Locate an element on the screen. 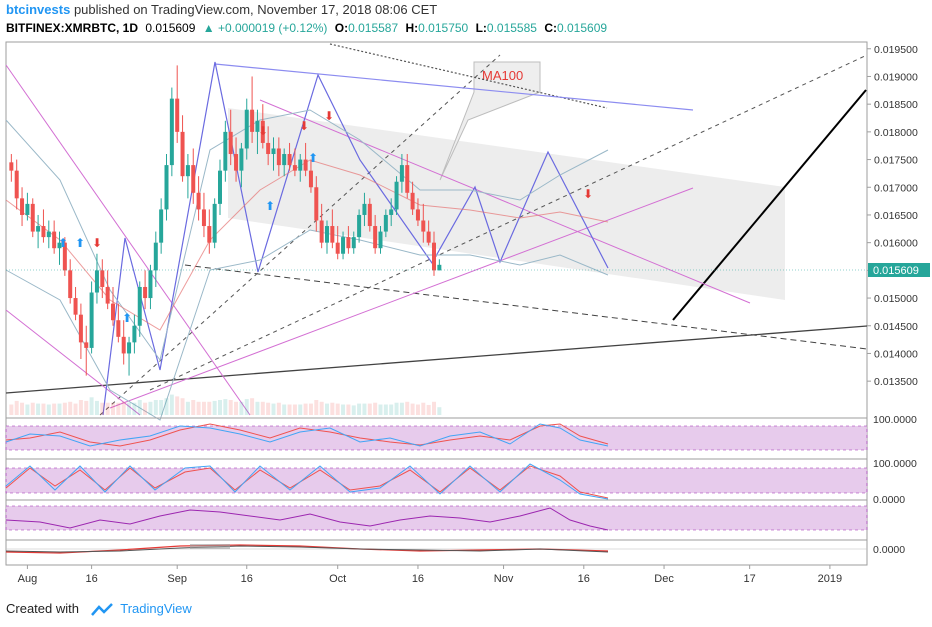 The width and height of the screenshot is (932, 627). macd-tick: 0.0000 is located at coordinates (889, 550).